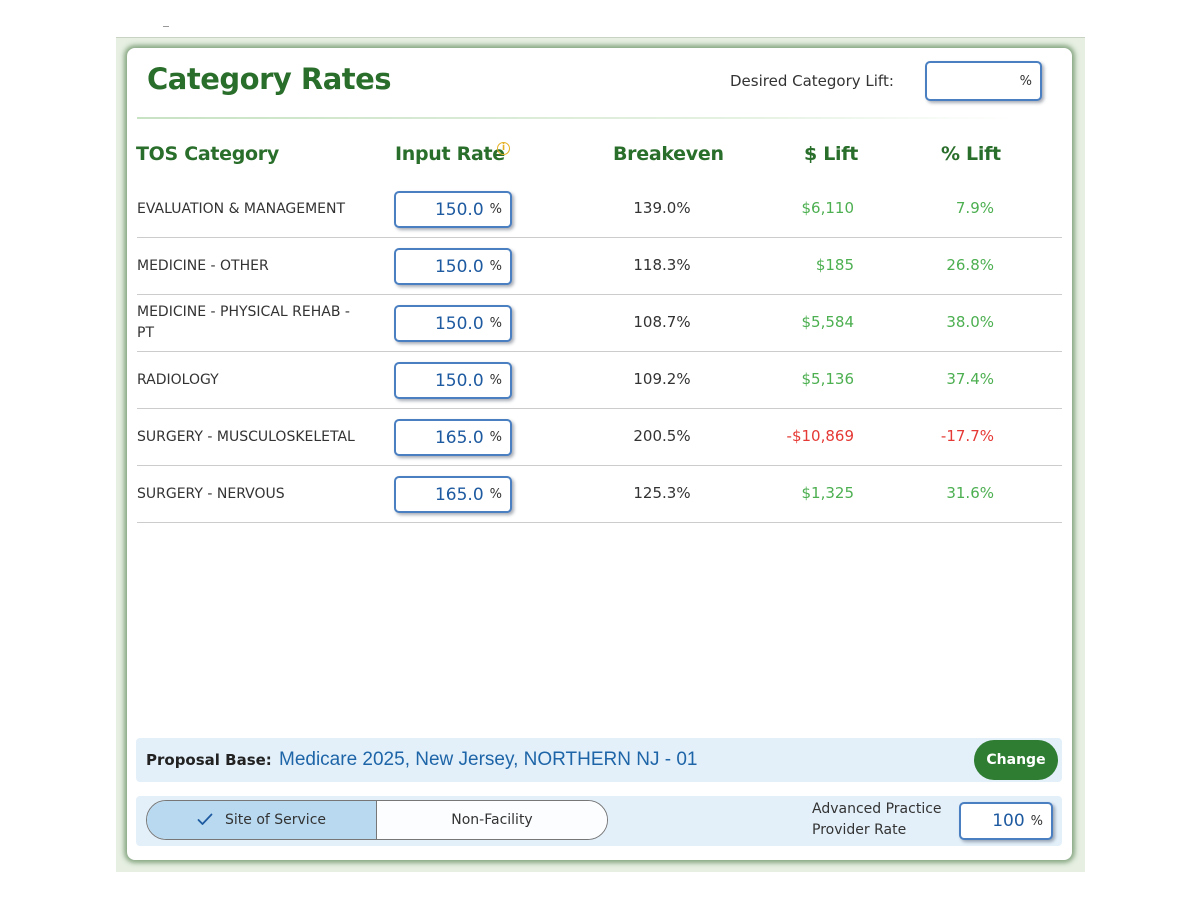  What do you see at coordinates (211, 493) in the screenshot?
I see `tos-category-name: SURGERY - NERVOUS` at bounding box center [211, 493].